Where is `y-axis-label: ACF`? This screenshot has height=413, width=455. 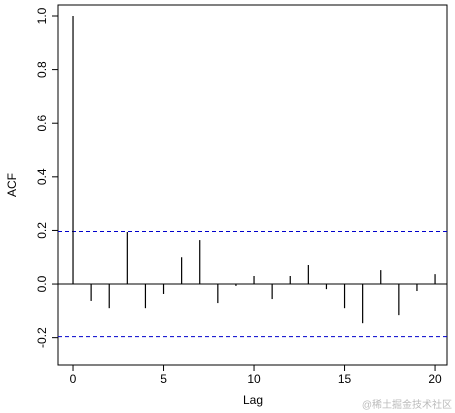 y-axis-label: ACF is located at coordinates (12, 185).